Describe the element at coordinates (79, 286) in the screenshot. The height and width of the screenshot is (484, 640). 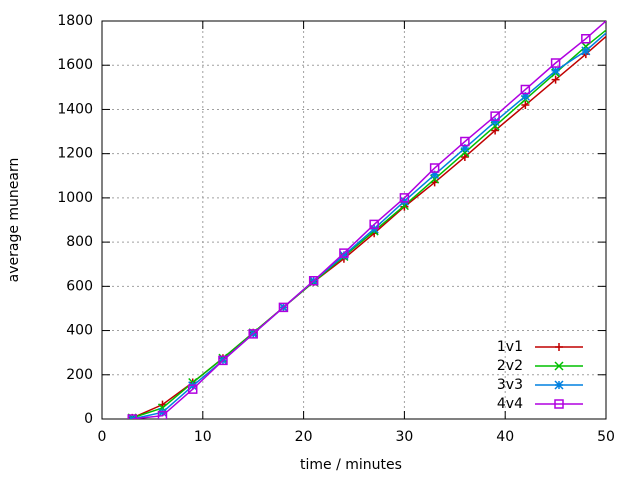
I see `y-tick-label: 600` at that location.